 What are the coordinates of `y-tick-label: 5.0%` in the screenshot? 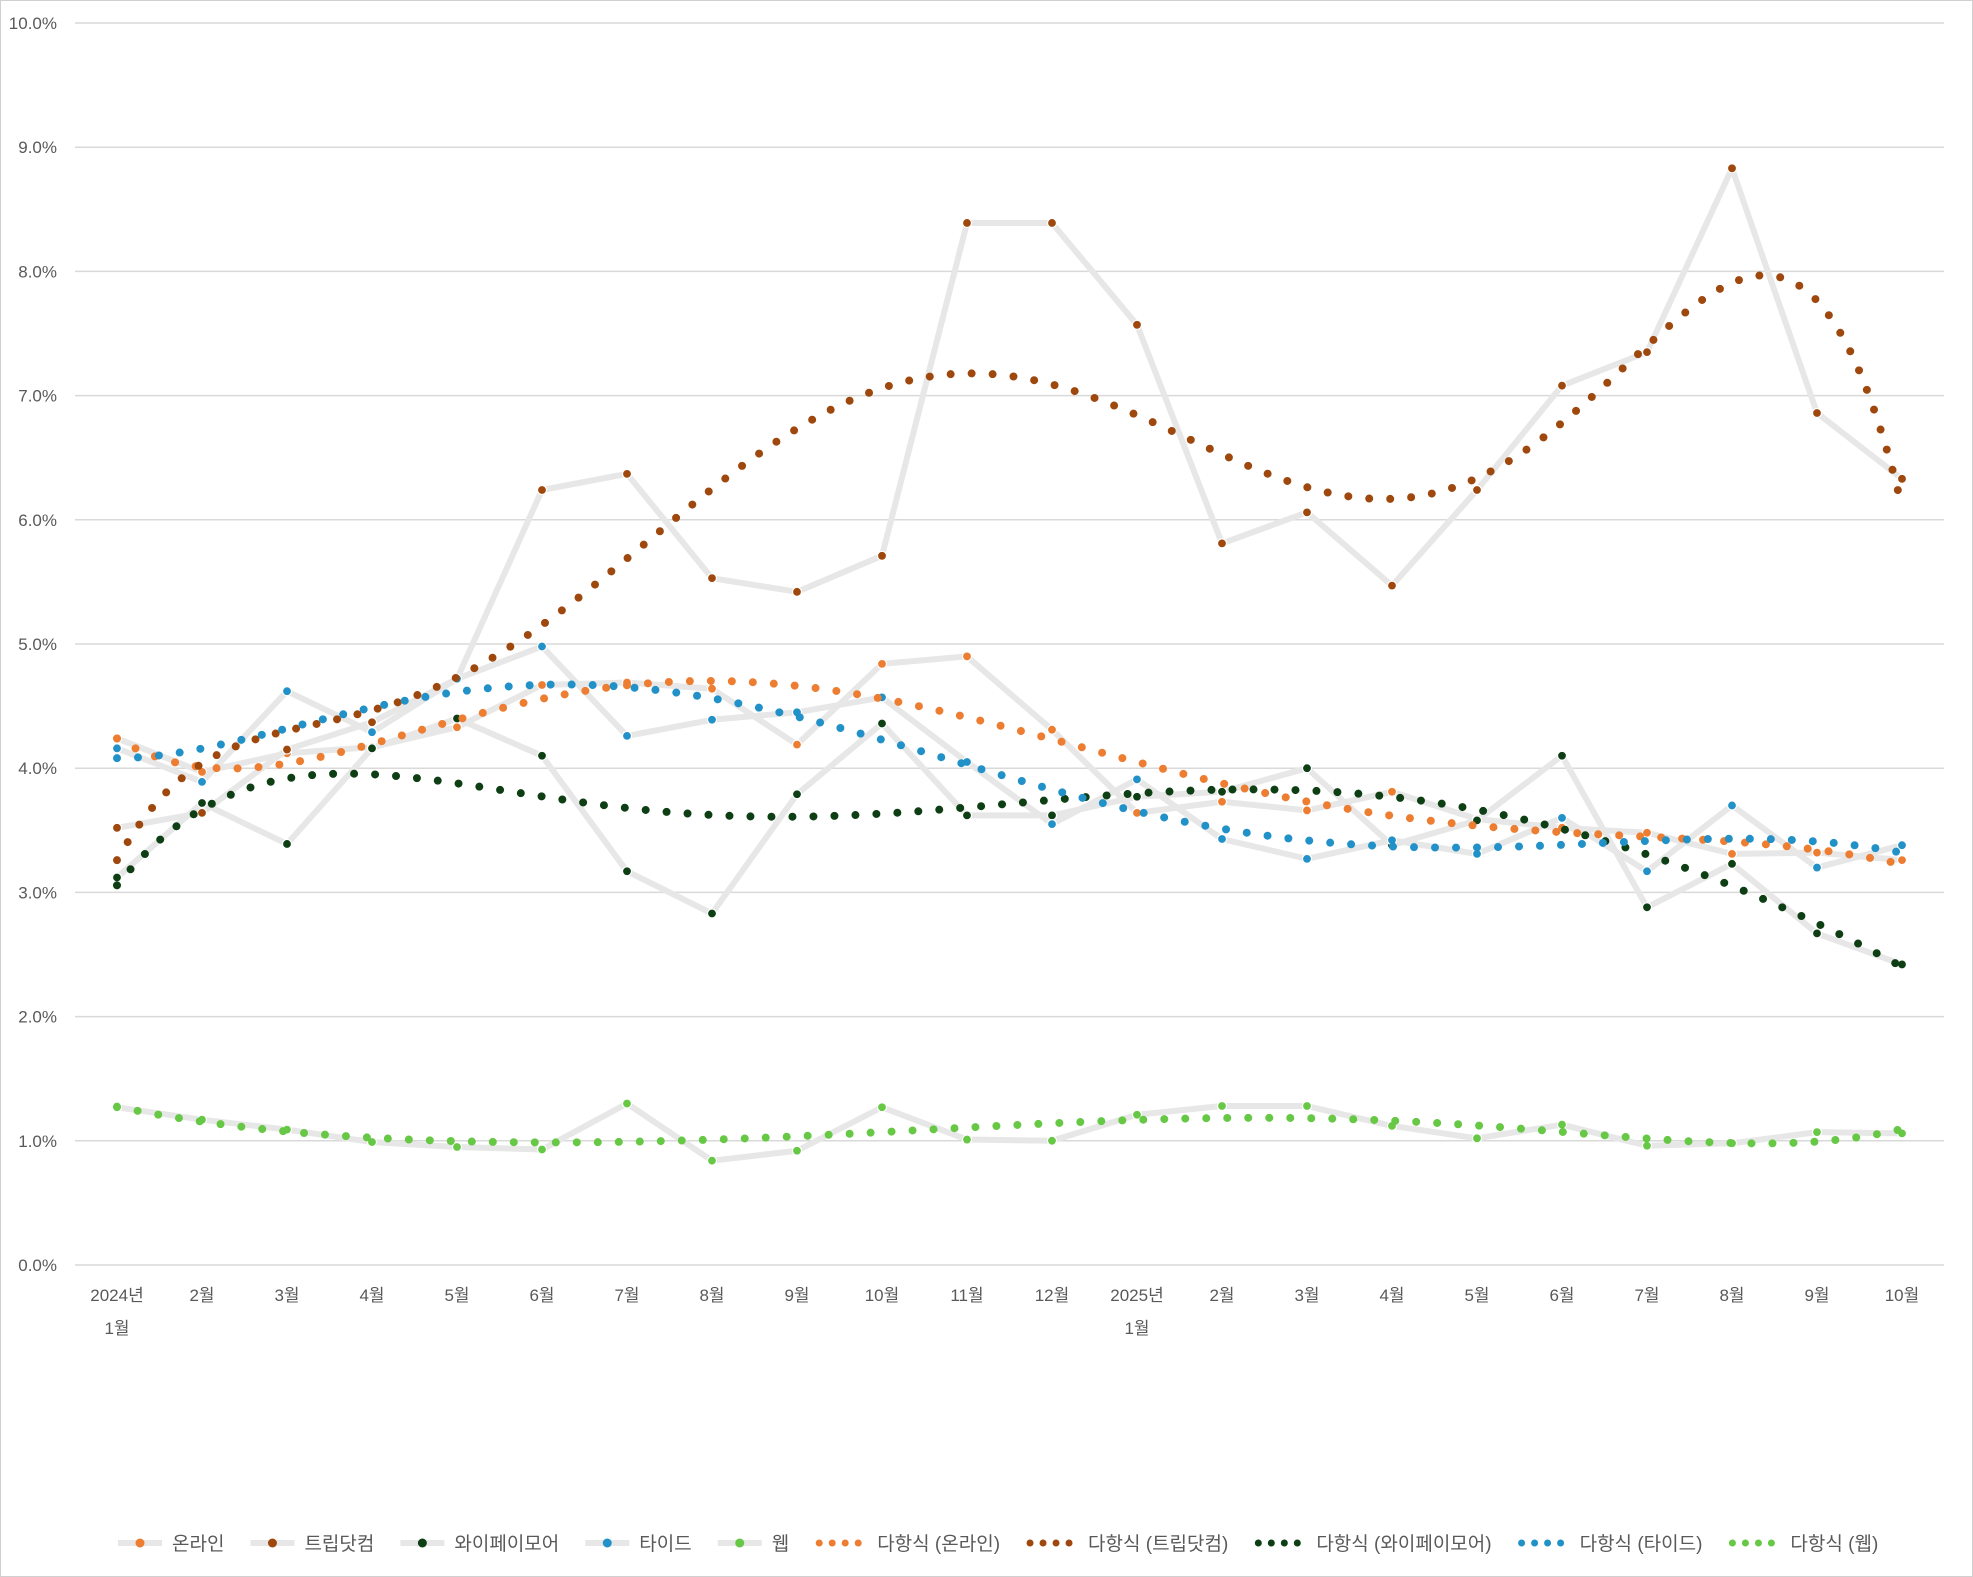 It's located at (37, 644).